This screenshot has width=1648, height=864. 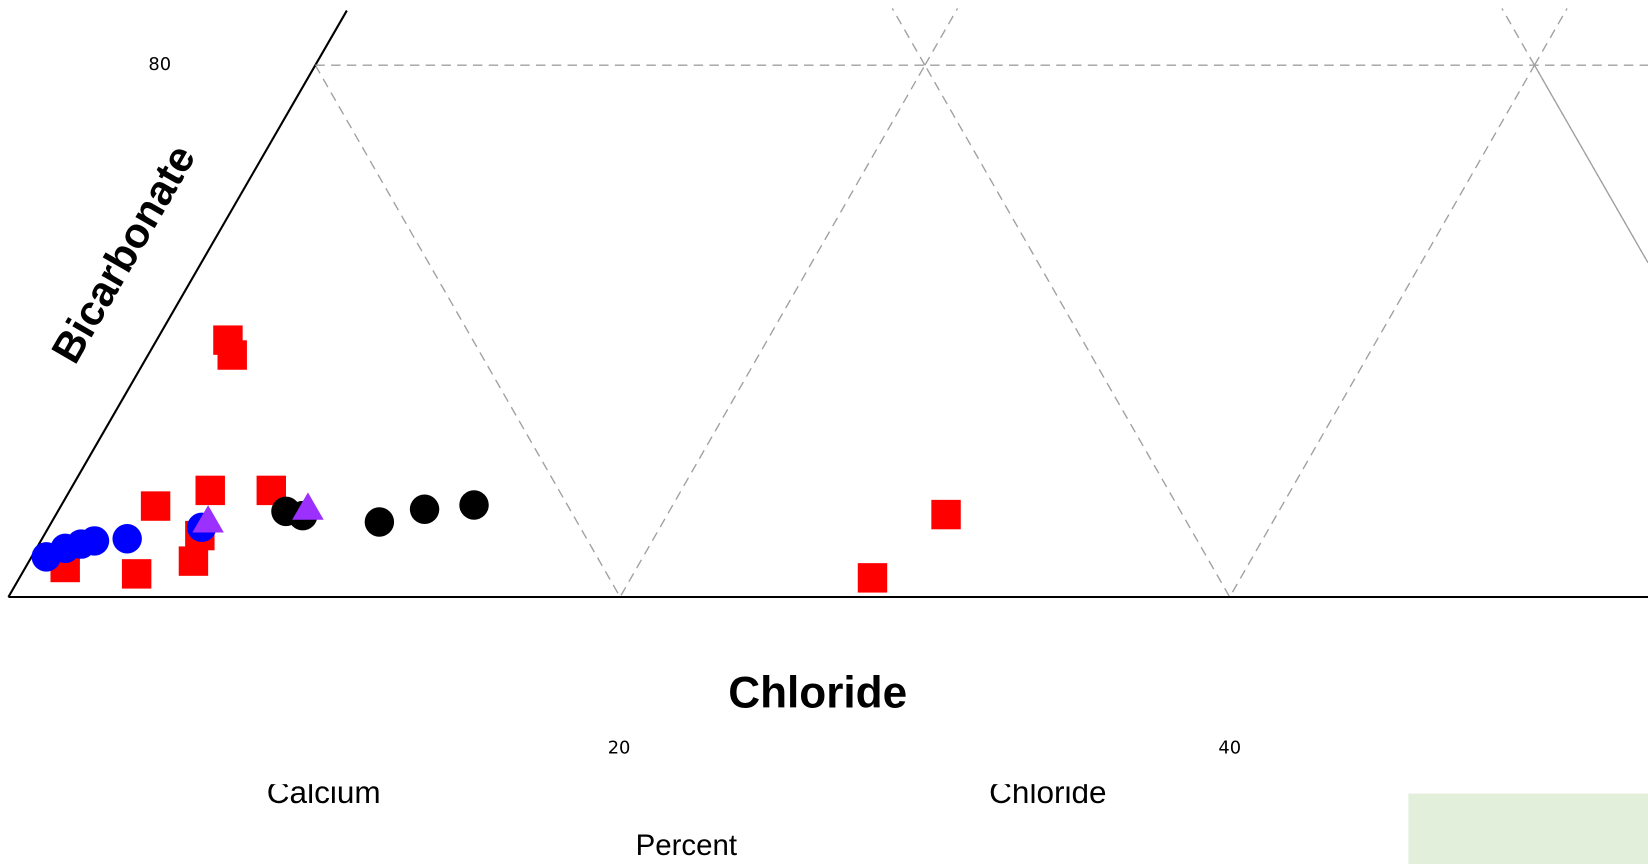 What do you see at coordinates (324, 792) in the screenshot?
I see `bottom-label: Calcium` at bounding box center [324, 792].